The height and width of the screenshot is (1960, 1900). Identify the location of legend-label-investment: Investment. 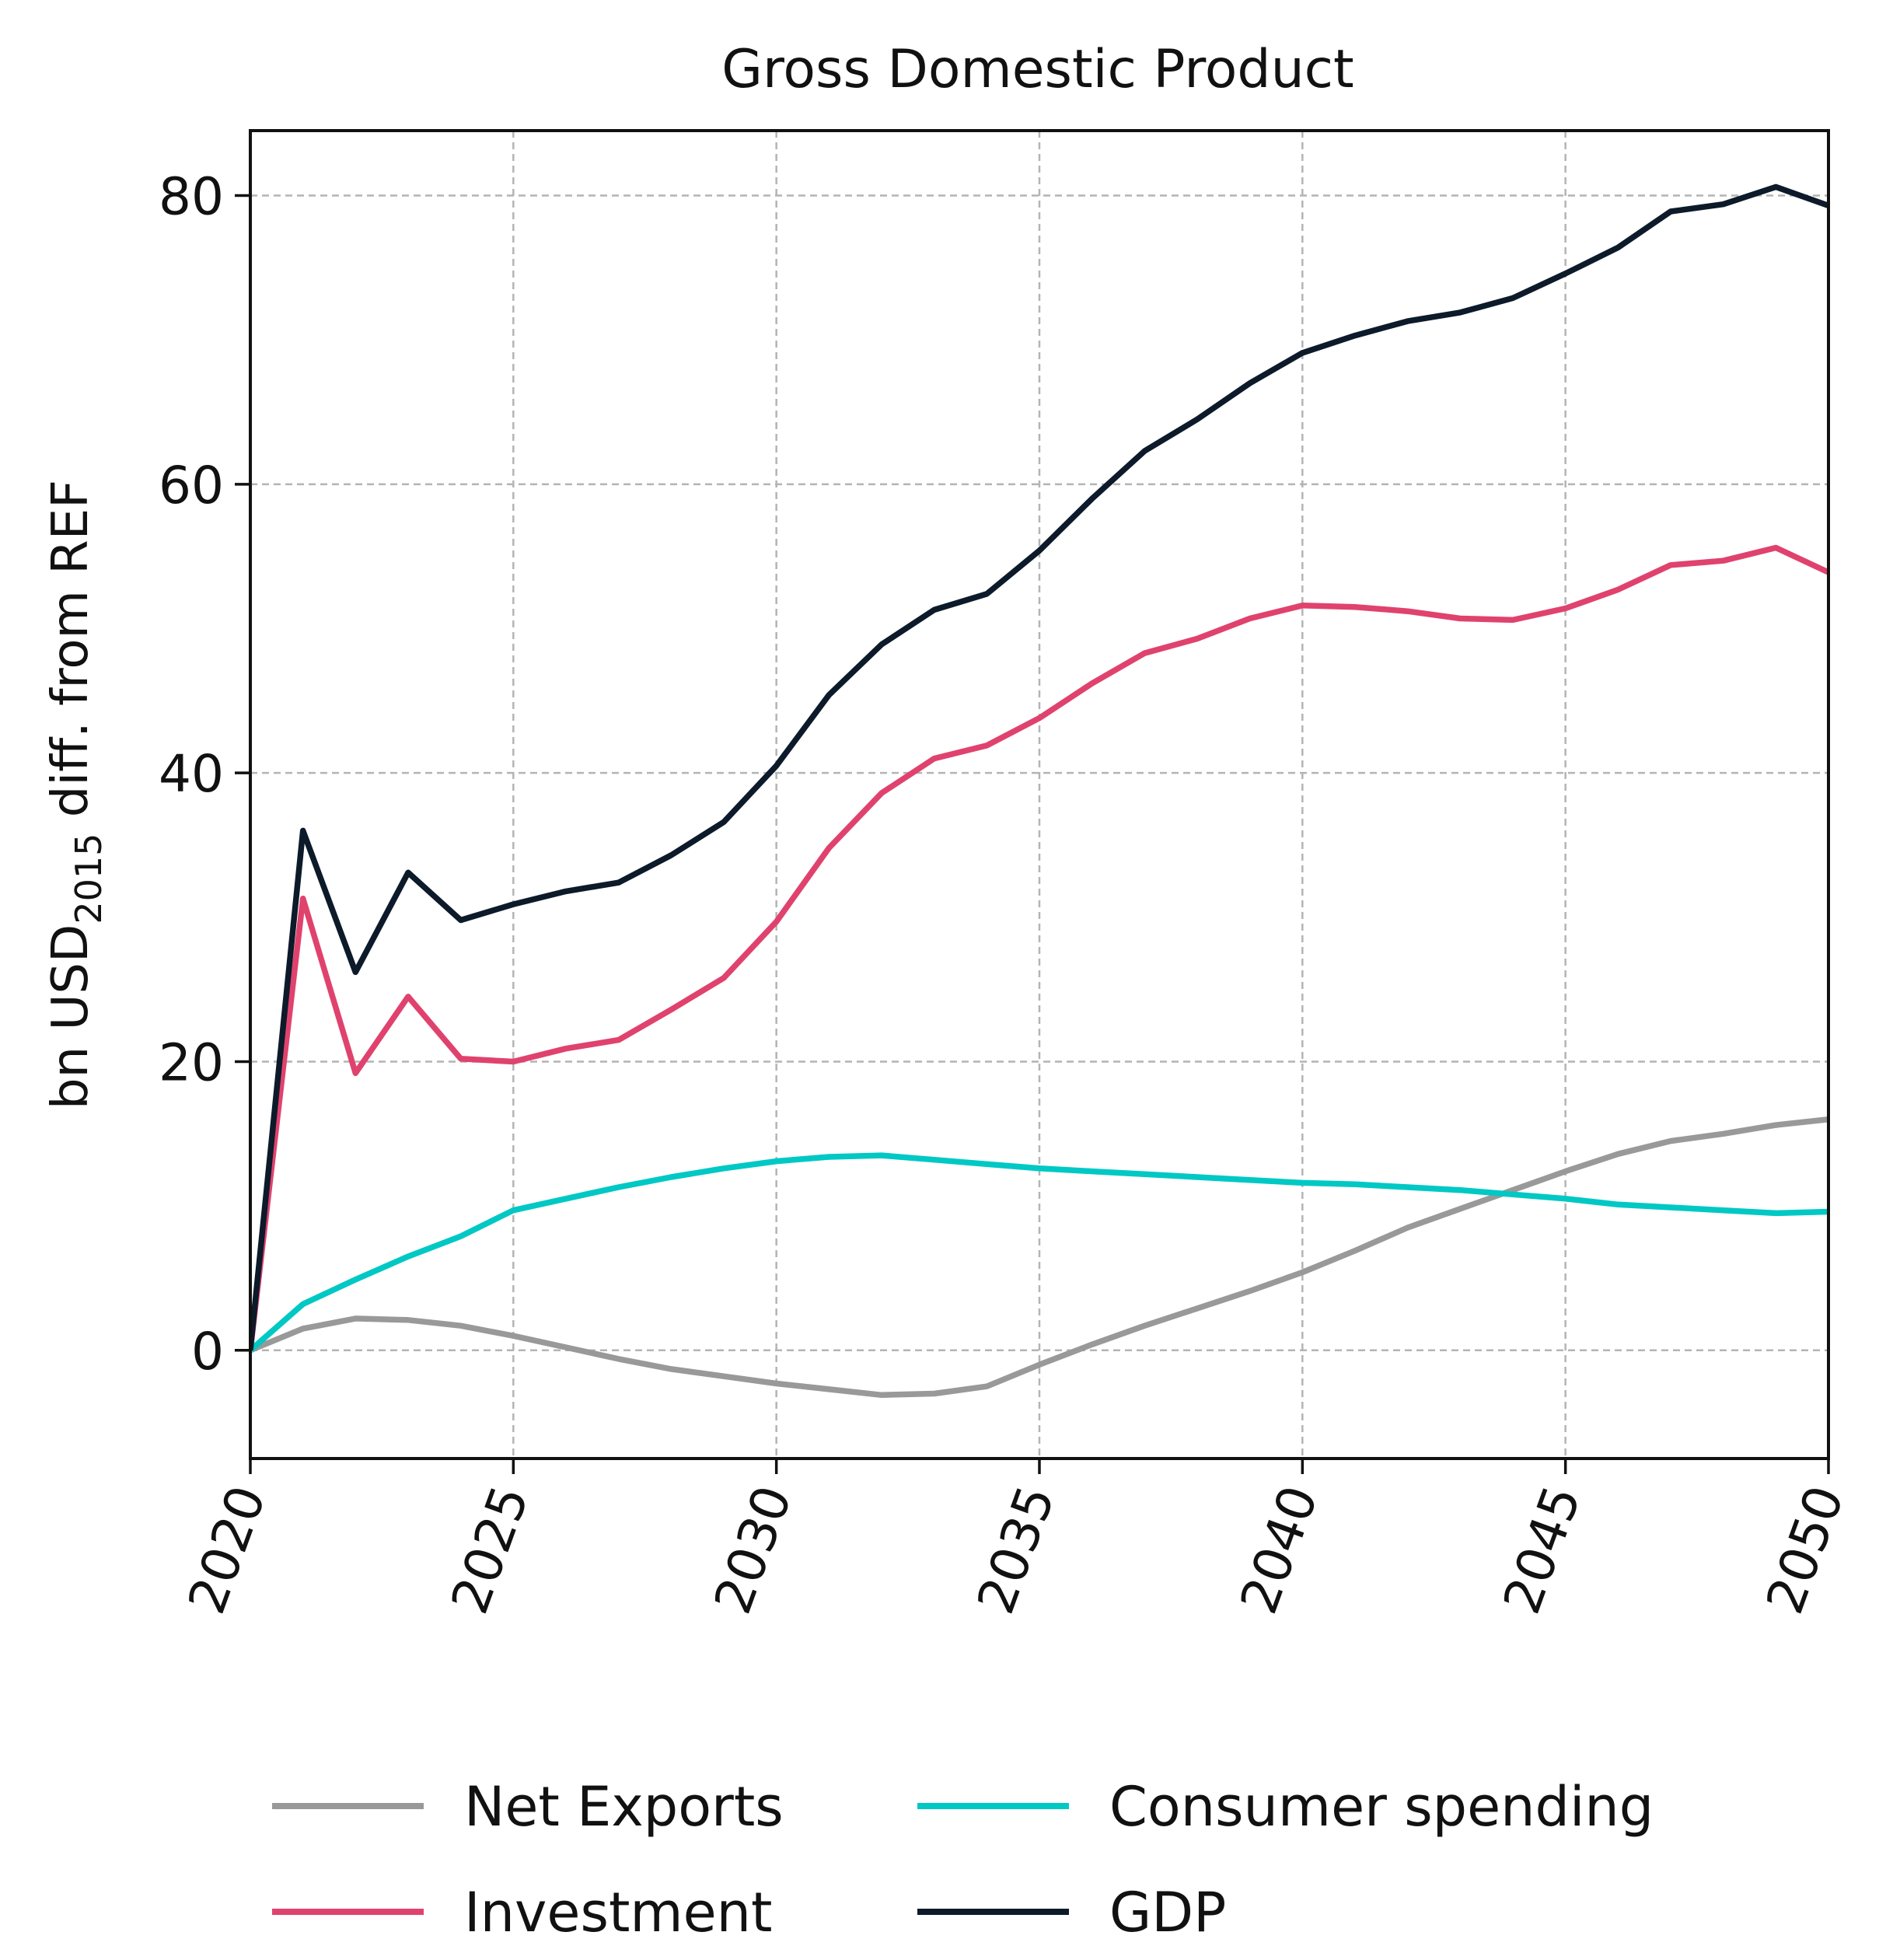
(618, 1912).